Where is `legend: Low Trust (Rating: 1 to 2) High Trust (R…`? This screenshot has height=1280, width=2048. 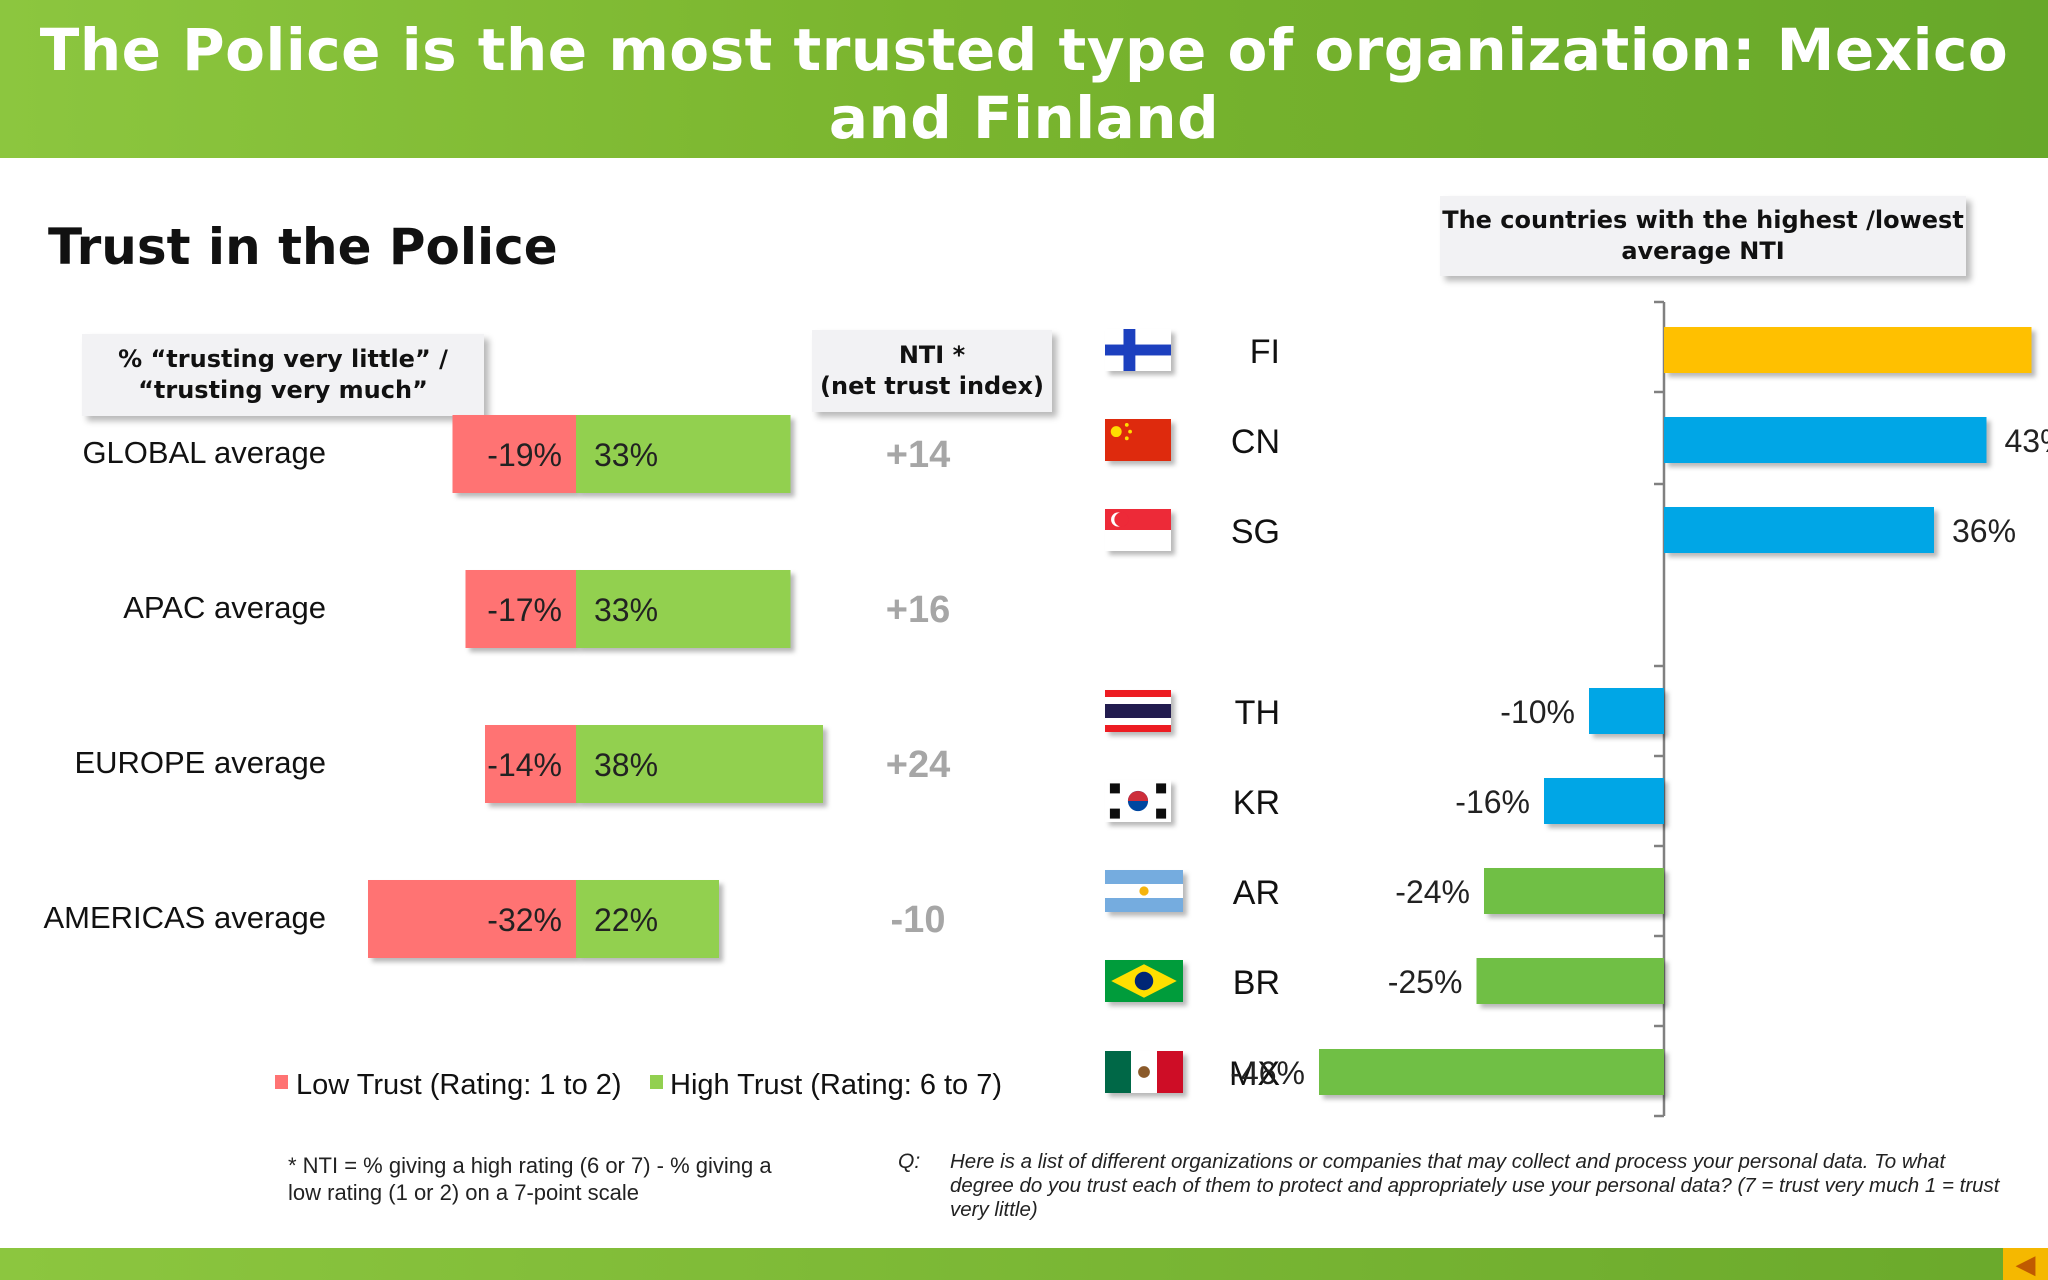 legend: Low Trust (Rating: 1 to 2) High Trust (R… is located at coordinates (638, 1085).